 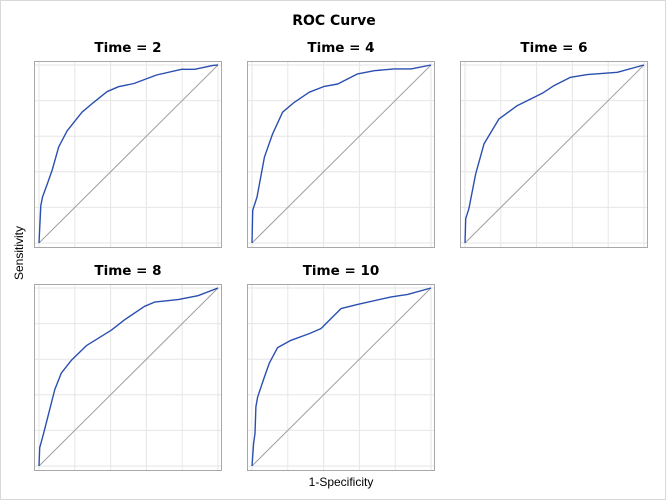 I want to click on panel-title: Time = 2, so click(x=127, y=48).